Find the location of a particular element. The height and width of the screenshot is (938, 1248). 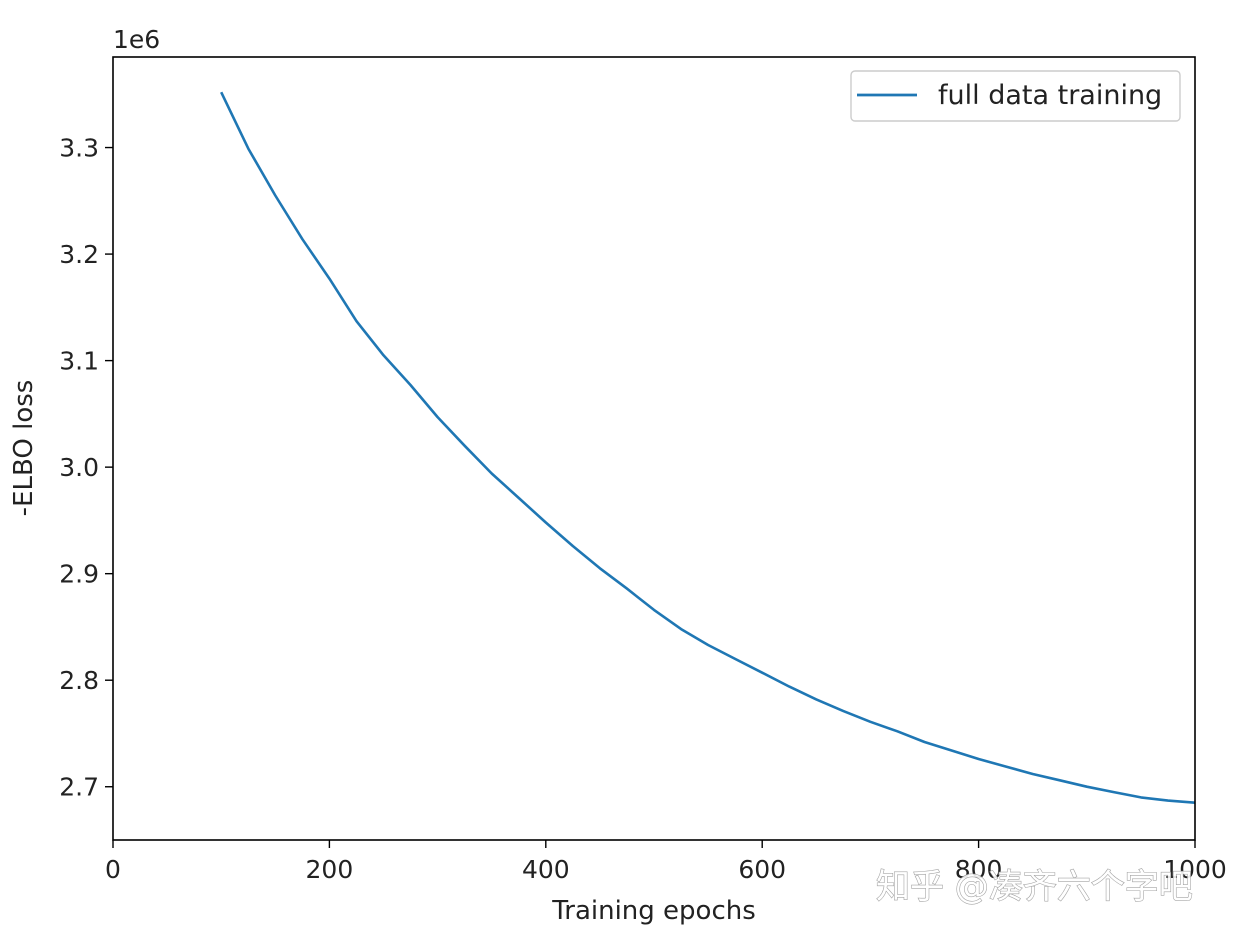

y-tick-label: 2.7 is located at coordinates (79, 787).